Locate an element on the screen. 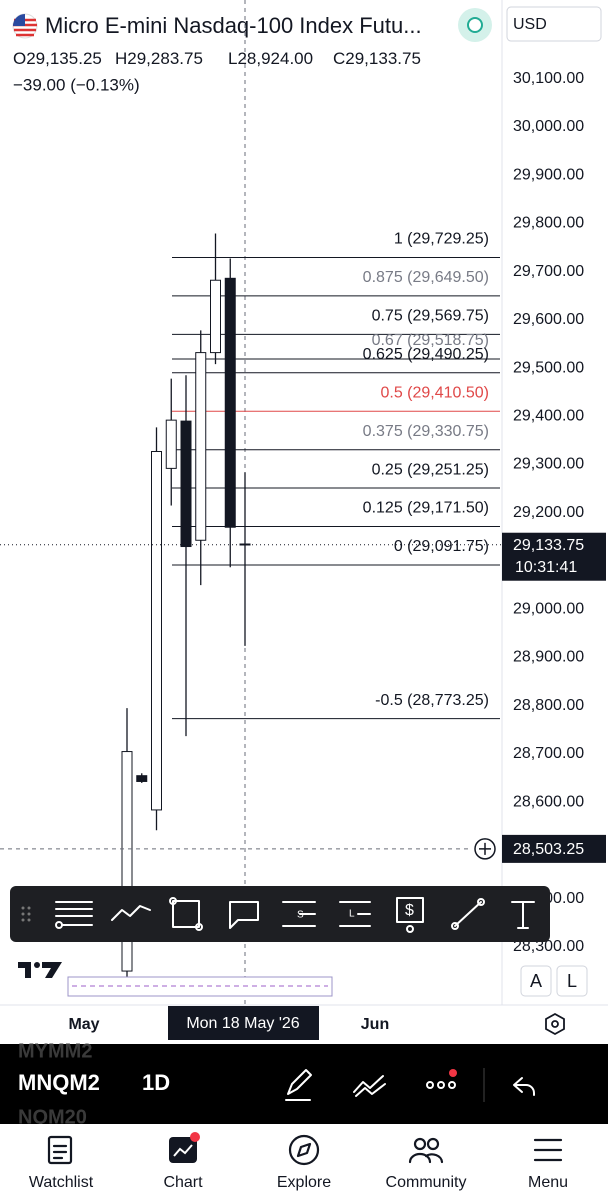 Image resolution: width=608 pixels, height=1200 pixels. crosshair-date: Mon 18 May '26 is located at coordinates (242, 1023).